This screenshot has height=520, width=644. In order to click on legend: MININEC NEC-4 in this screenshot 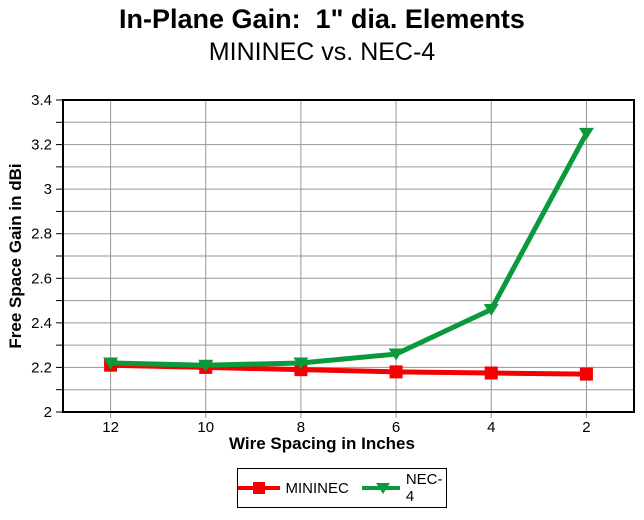, I will do `click(342, 488)`.